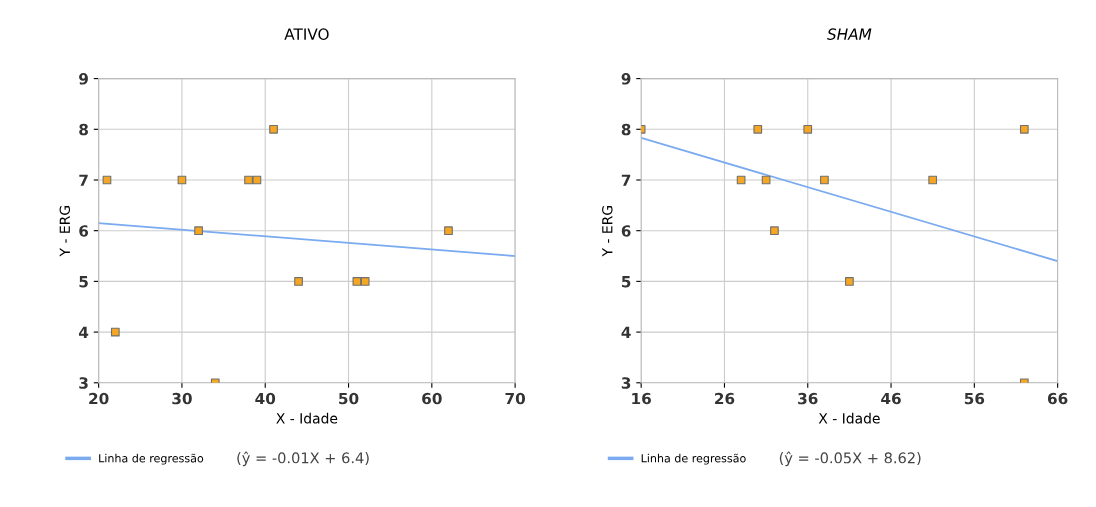 The height and width of the screenshot is (507, 1096). Describe the element at coordinates (303, 459) in the screenshot. I see `text: (ŷ = -0.01X + 6.4)` at that location.